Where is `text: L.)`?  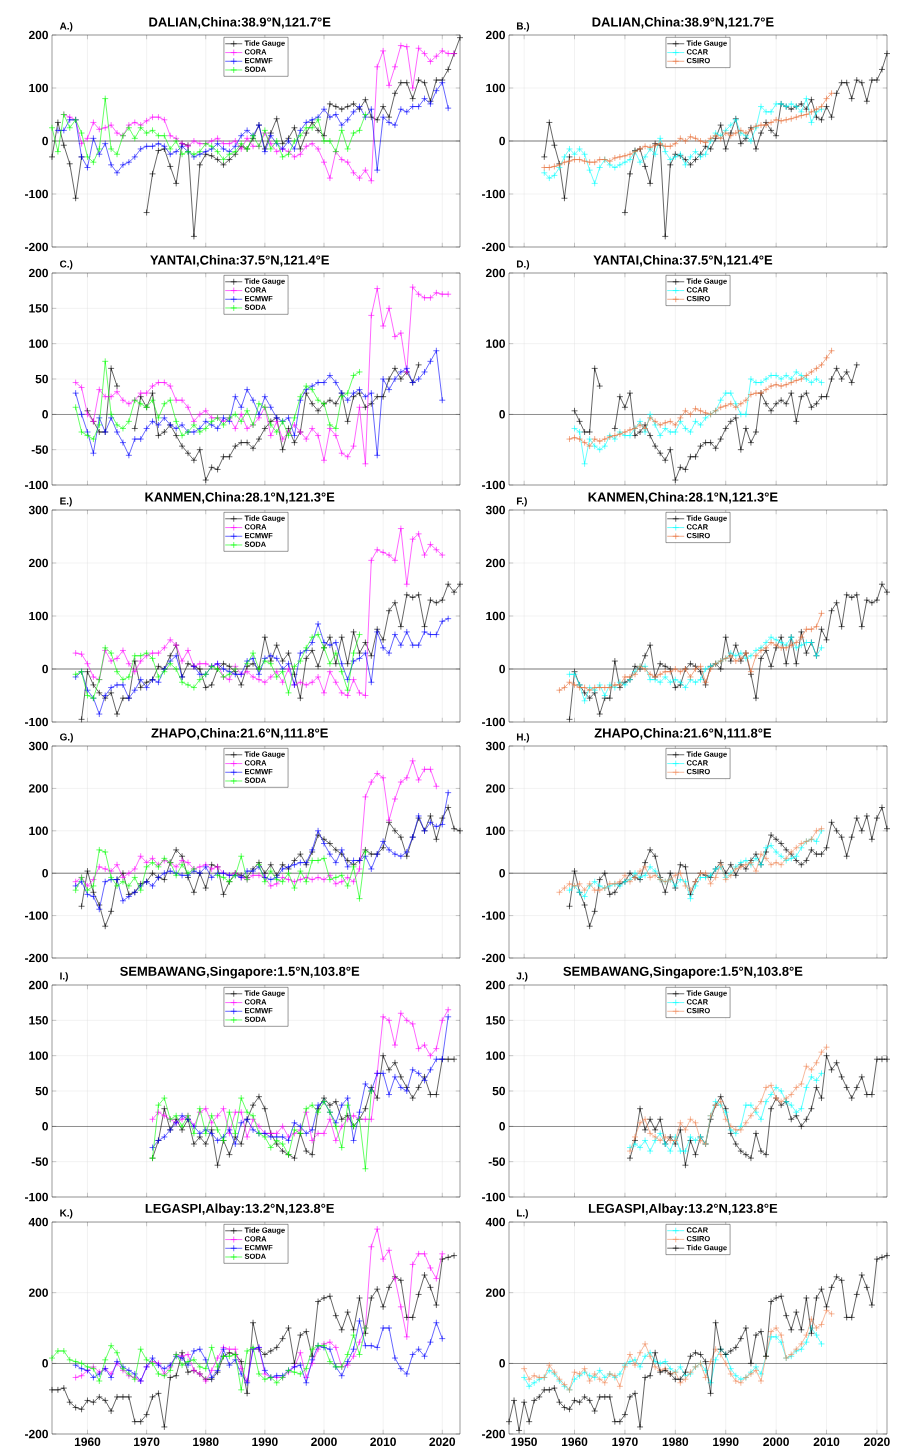 text: L.) is located at coordinates (522, 1214).